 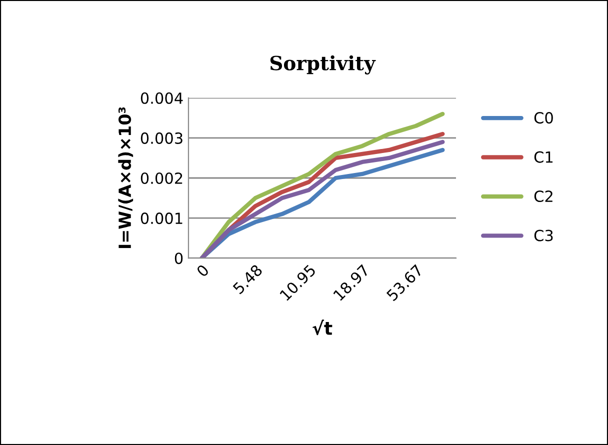 I want to click on y-tick-label: 0.002, so click(x=161, y=178).